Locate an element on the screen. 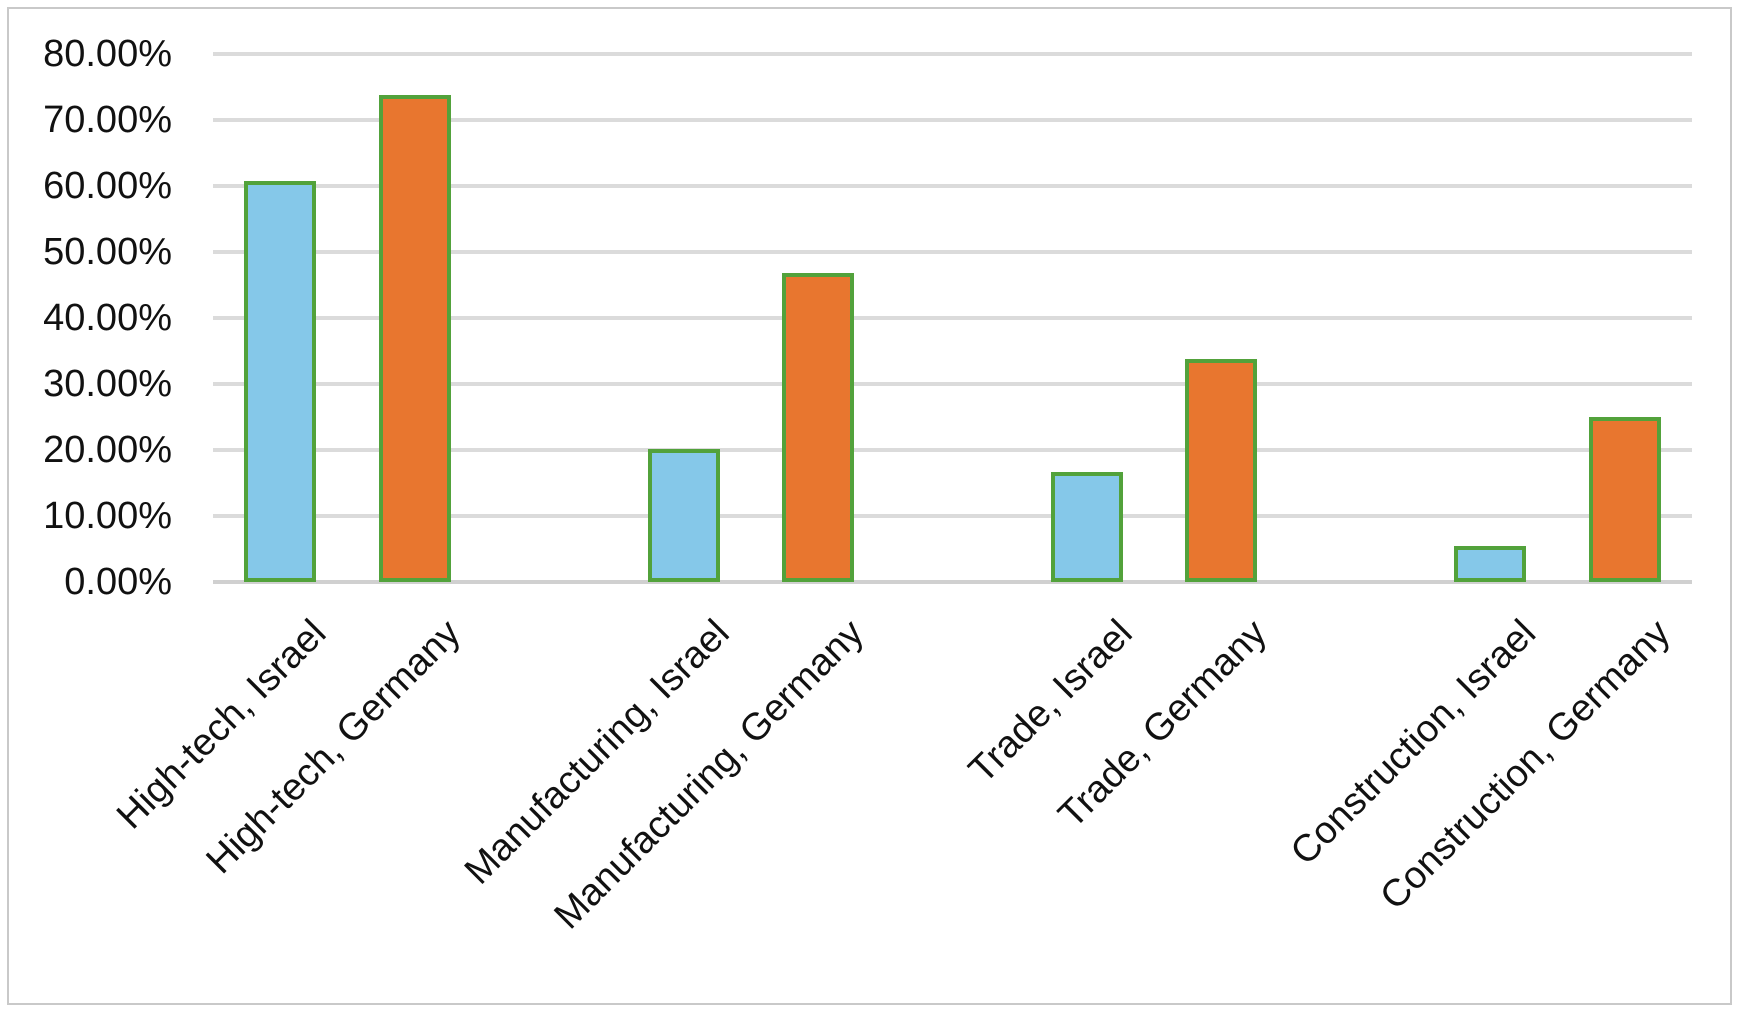 This screenshot has width=1743, height=1016. y-tick-label-0: 0.00% is located at coordinates (118, 582).